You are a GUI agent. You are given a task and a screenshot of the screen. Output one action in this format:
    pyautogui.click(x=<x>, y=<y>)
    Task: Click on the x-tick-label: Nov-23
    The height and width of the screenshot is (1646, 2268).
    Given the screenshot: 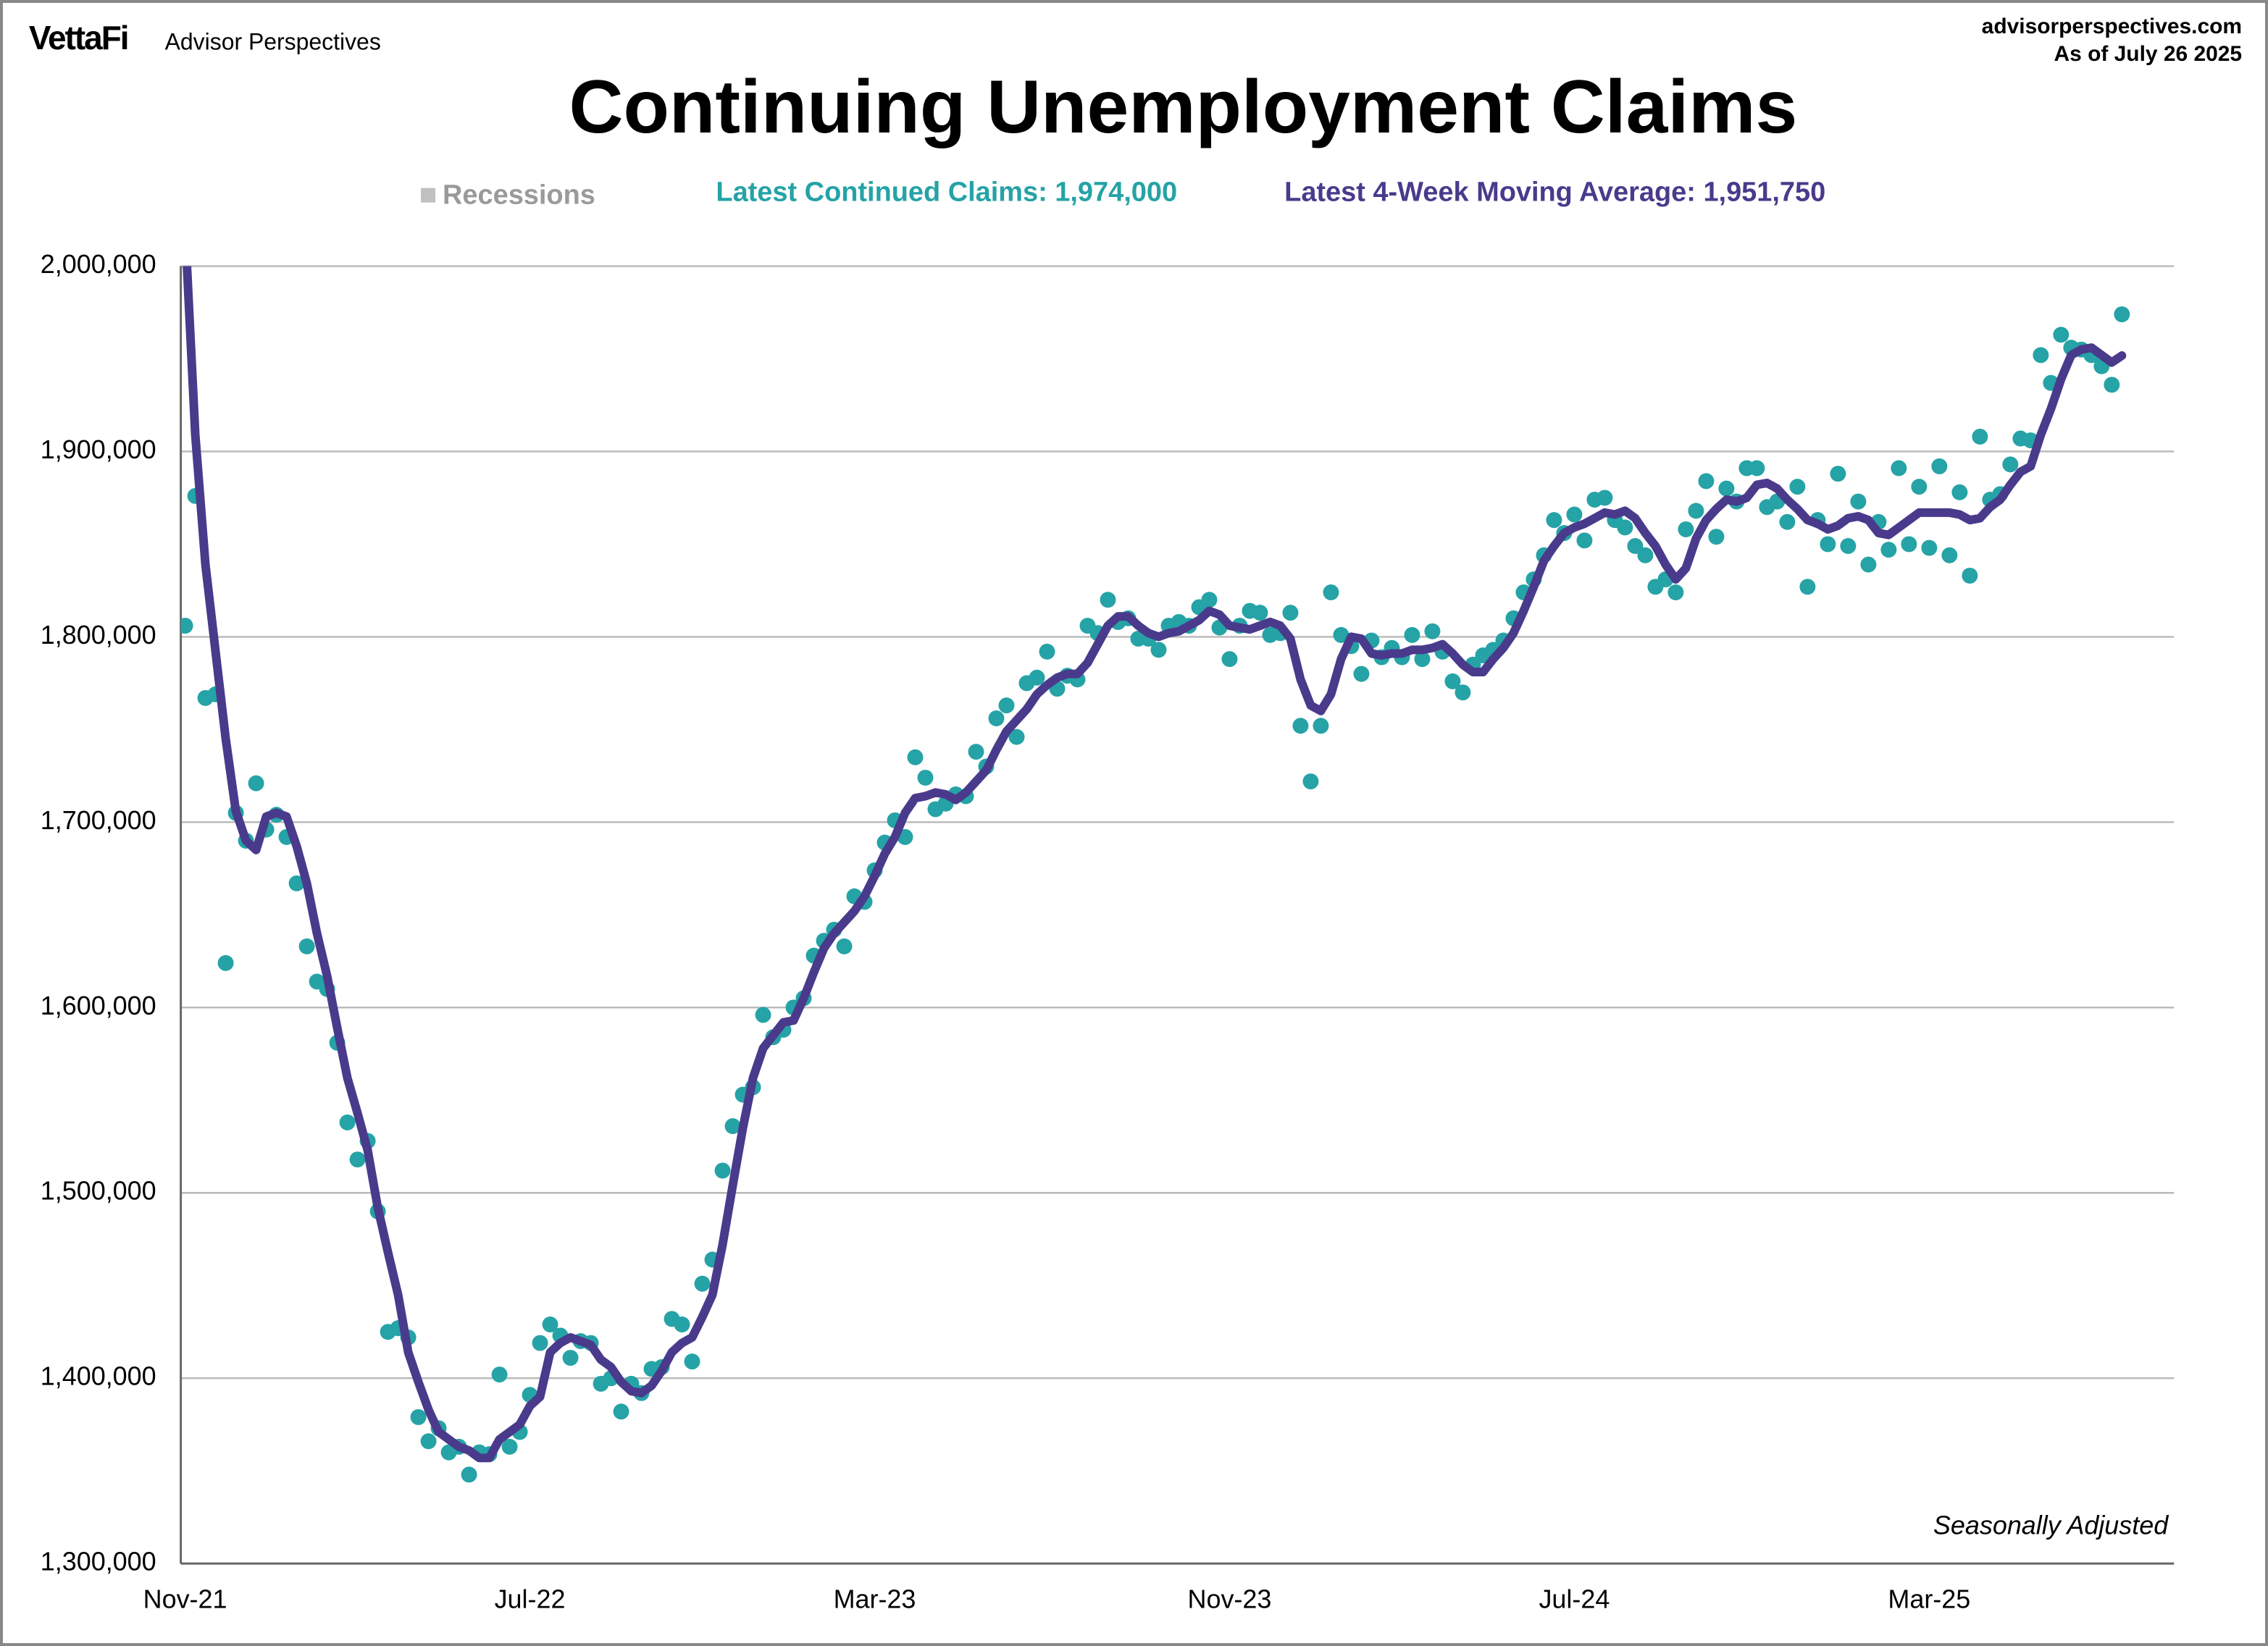 What is the action you would take?
    pyautogui.click(x=1230, y=1599)
    